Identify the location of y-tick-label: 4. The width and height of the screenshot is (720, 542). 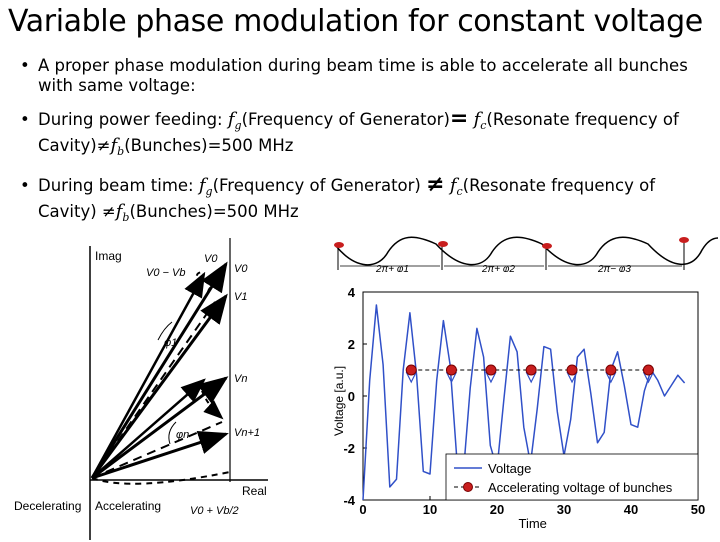
(352, 292).